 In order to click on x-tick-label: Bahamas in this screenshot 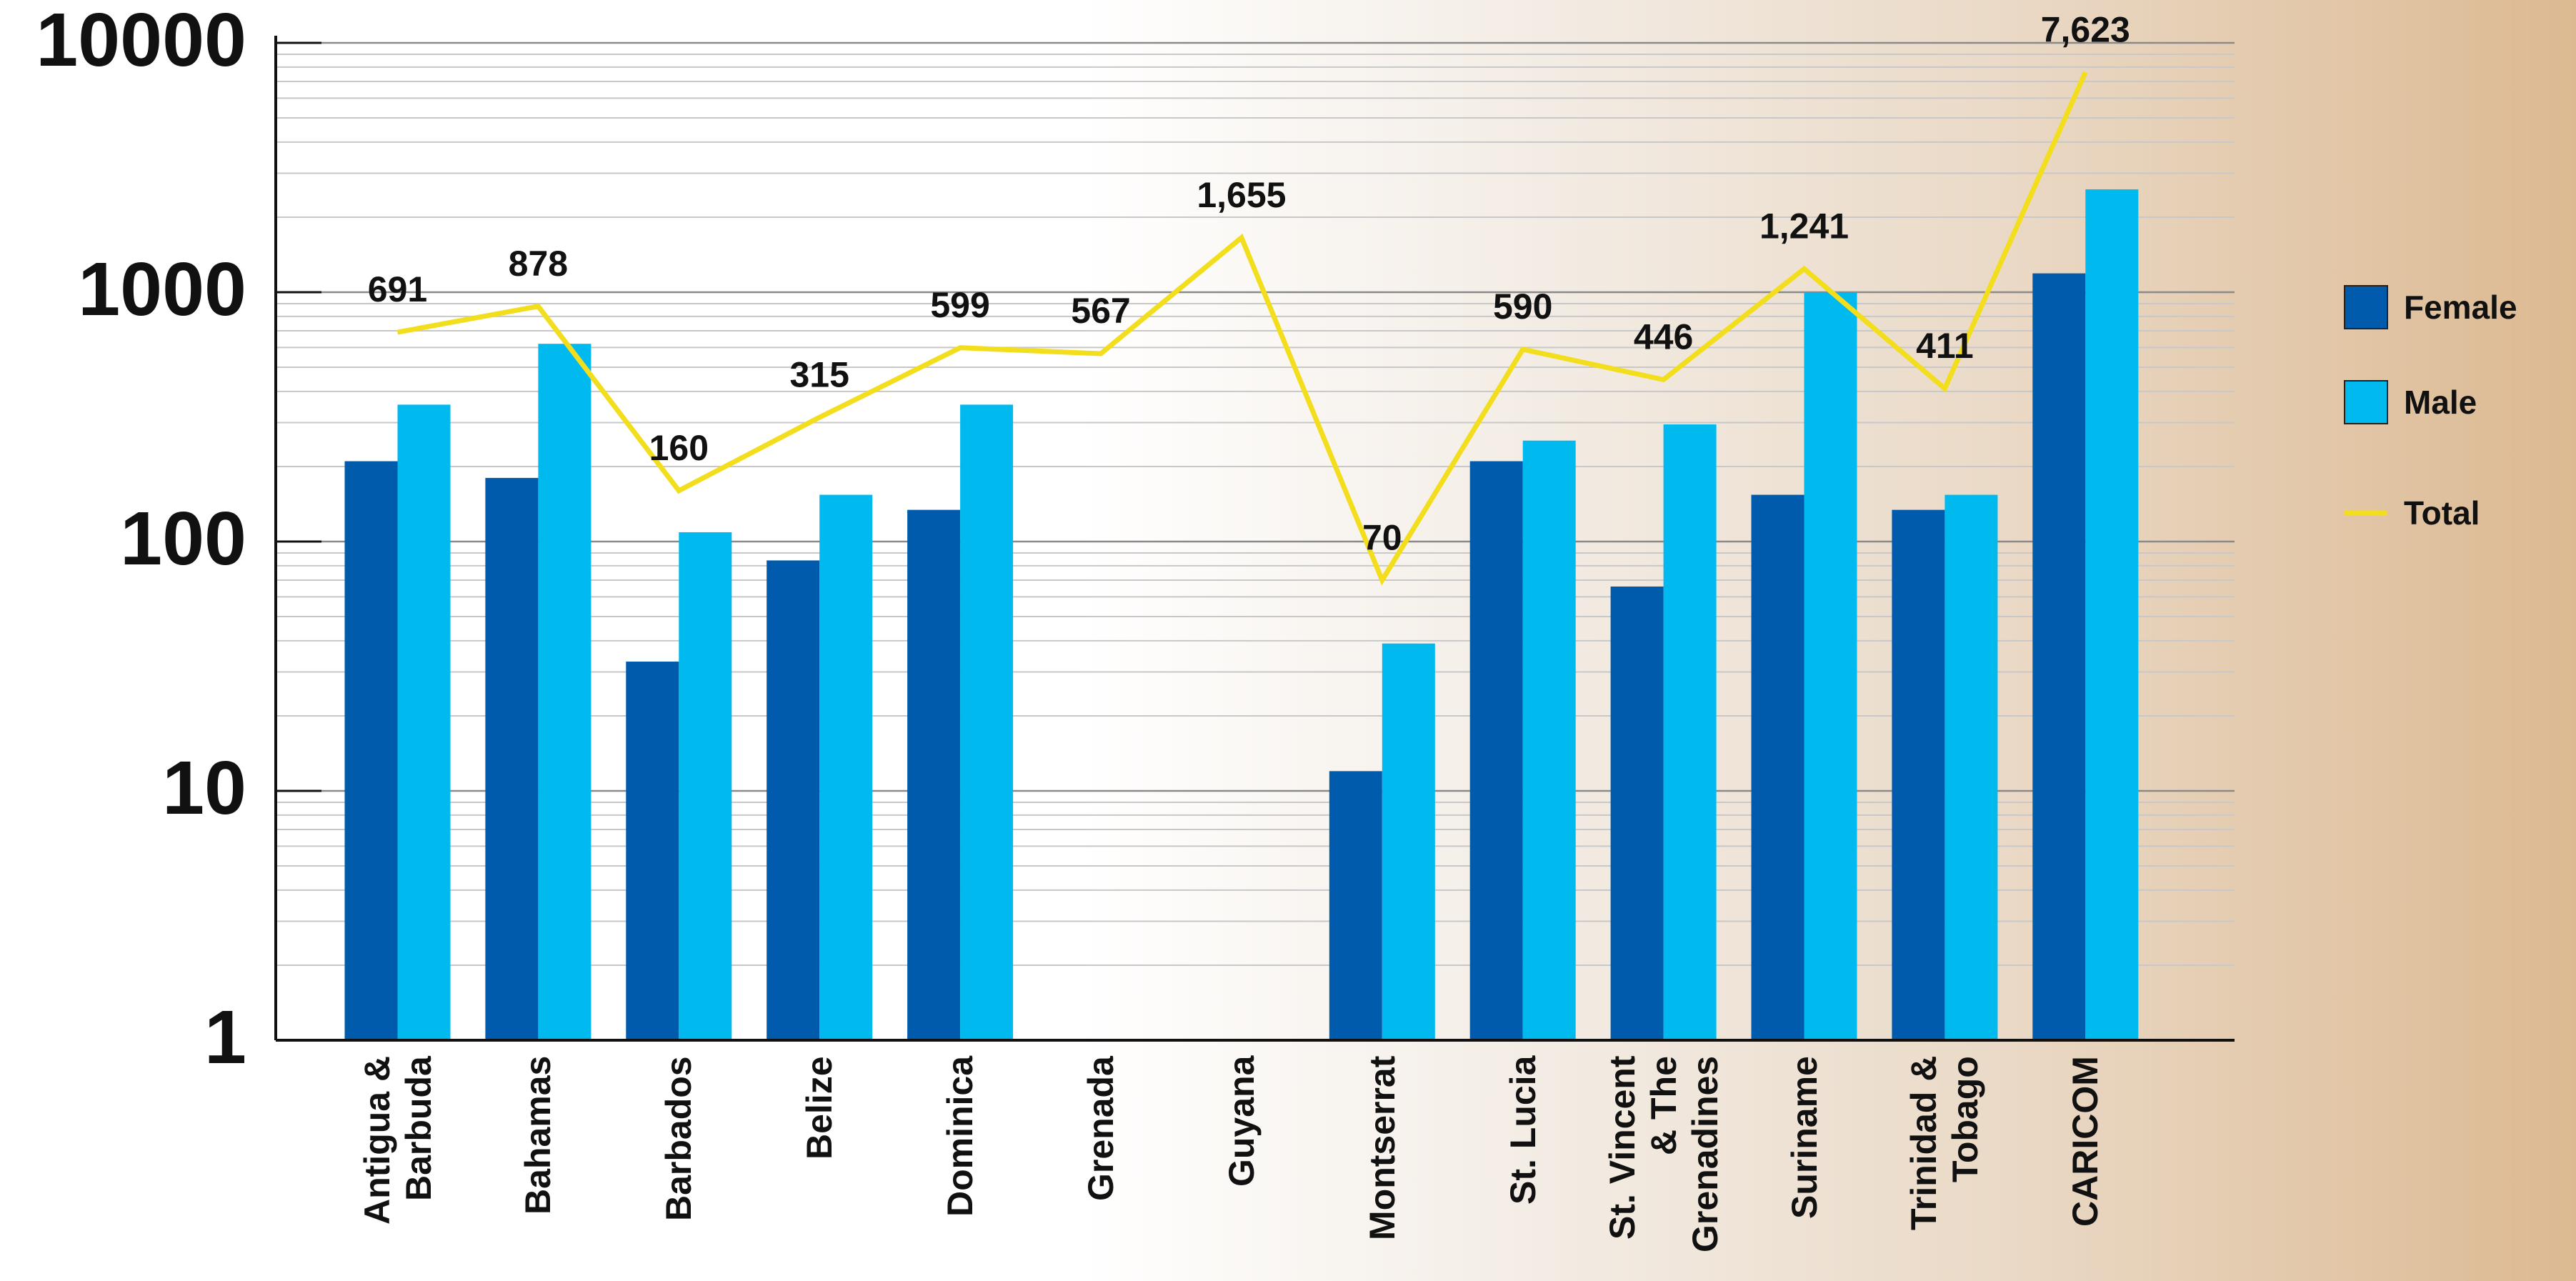, I will do `click(538, 1135)`.